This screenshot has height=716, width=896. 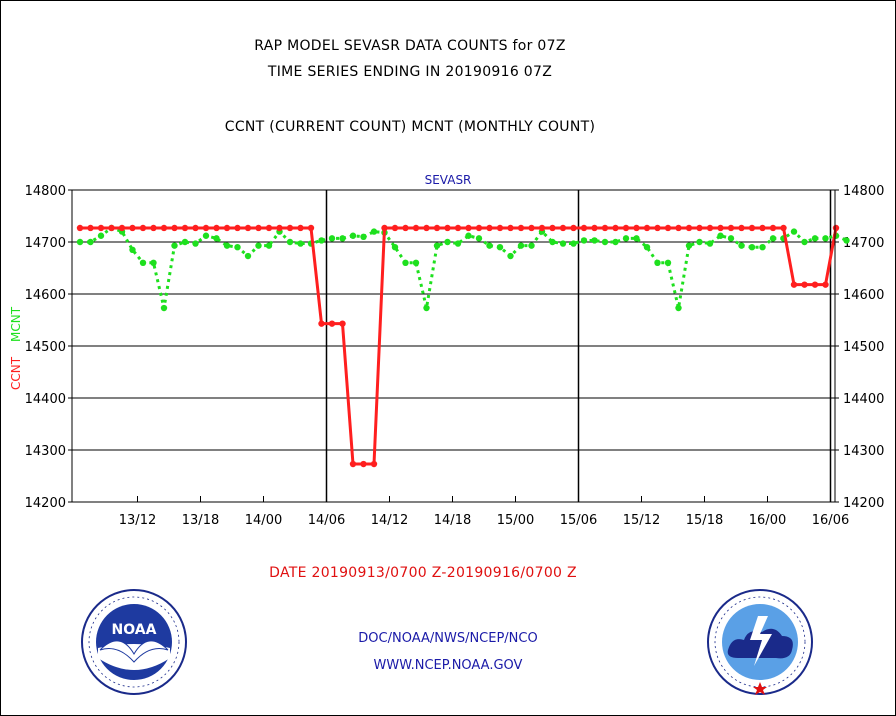 I want to click on x-tick-label: 15/18, so click(x=704, y=520).